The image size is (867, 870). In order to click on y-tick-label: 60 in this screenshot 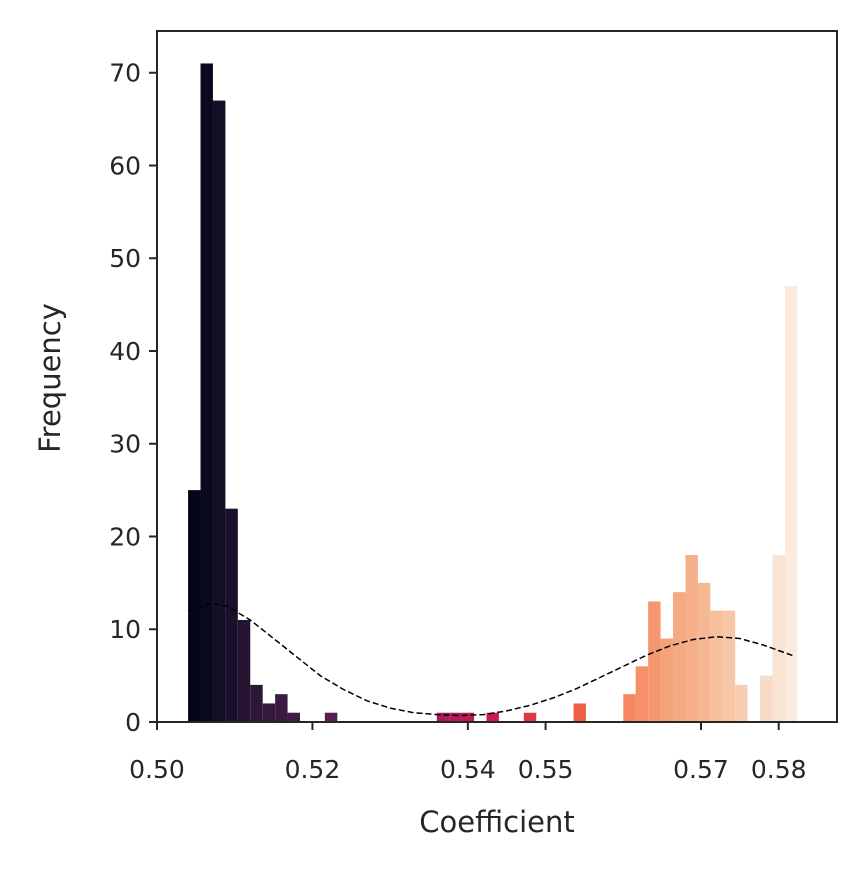, I will do `click(125, 165)`.